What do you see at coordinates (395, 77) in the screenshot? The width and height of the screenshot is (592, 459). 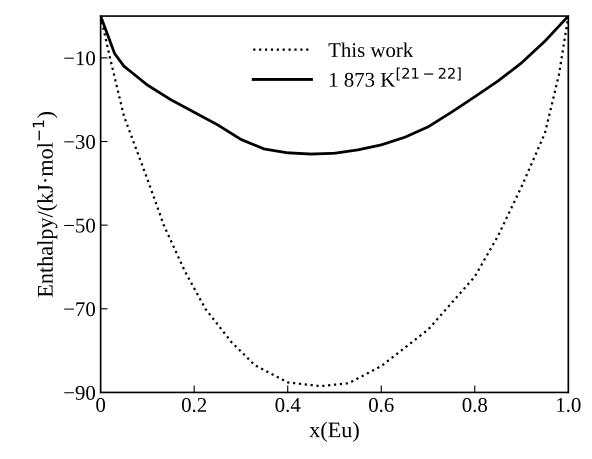 I see `legend-label: 1 873 K$^{[21−22]}$` at bounding box center [395, 77].